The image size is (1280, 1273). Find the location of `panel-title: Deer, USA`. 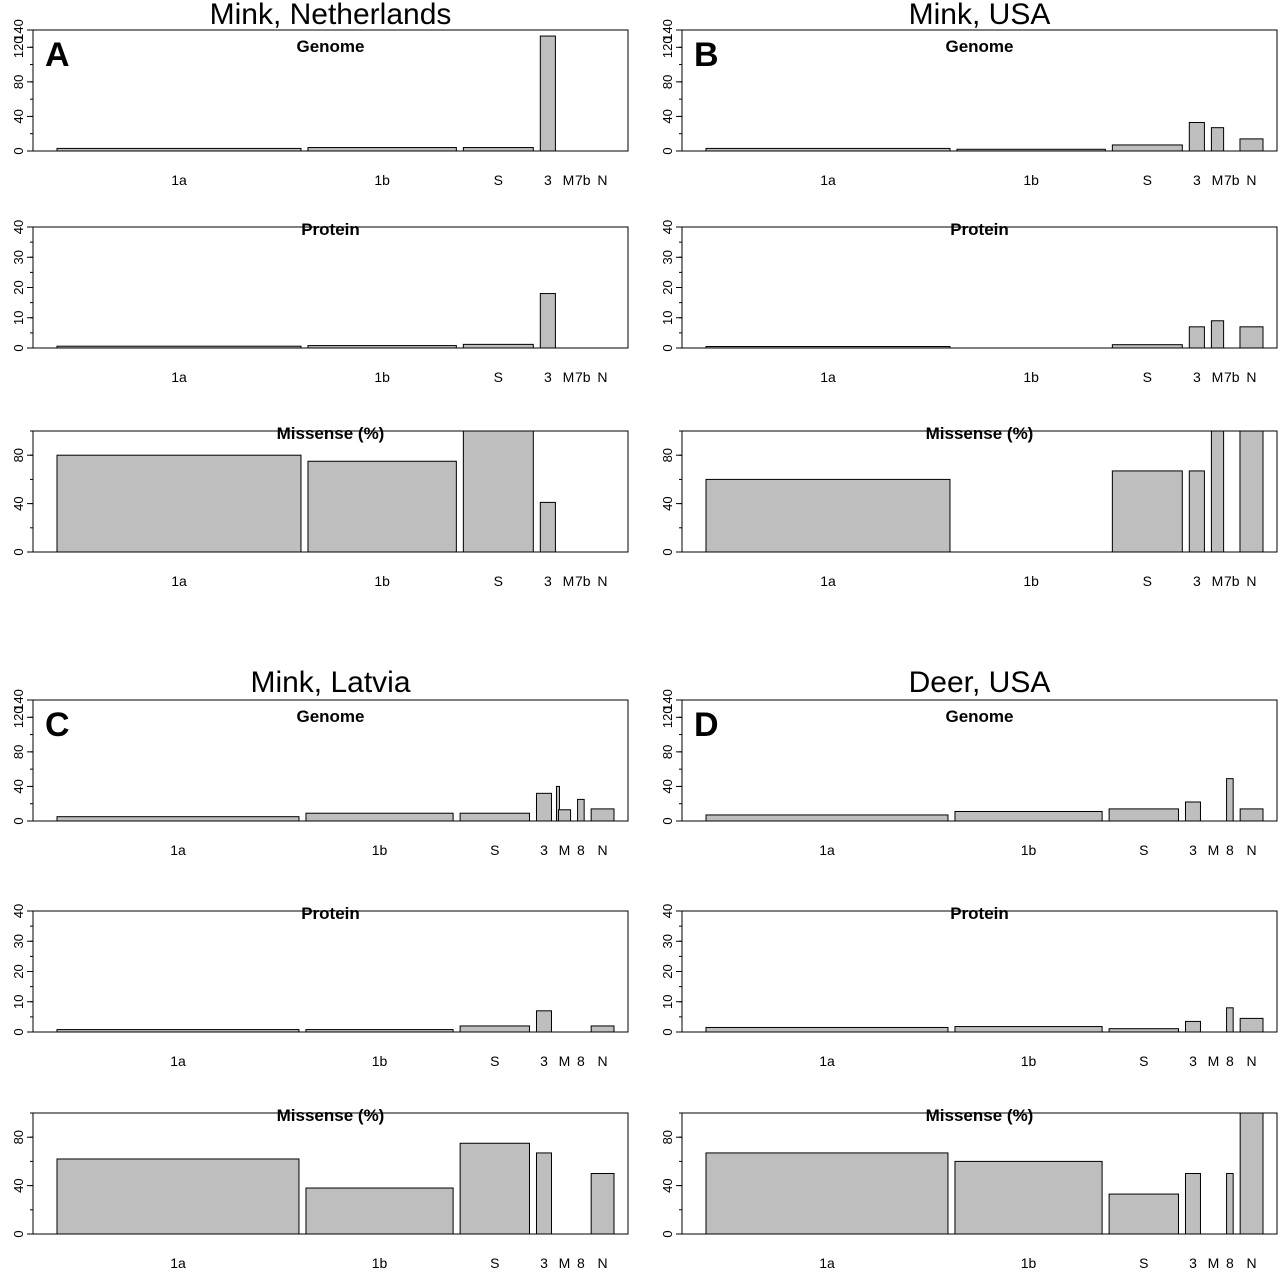

panel-title: Deer, USA is located at coordinates (980, 682).